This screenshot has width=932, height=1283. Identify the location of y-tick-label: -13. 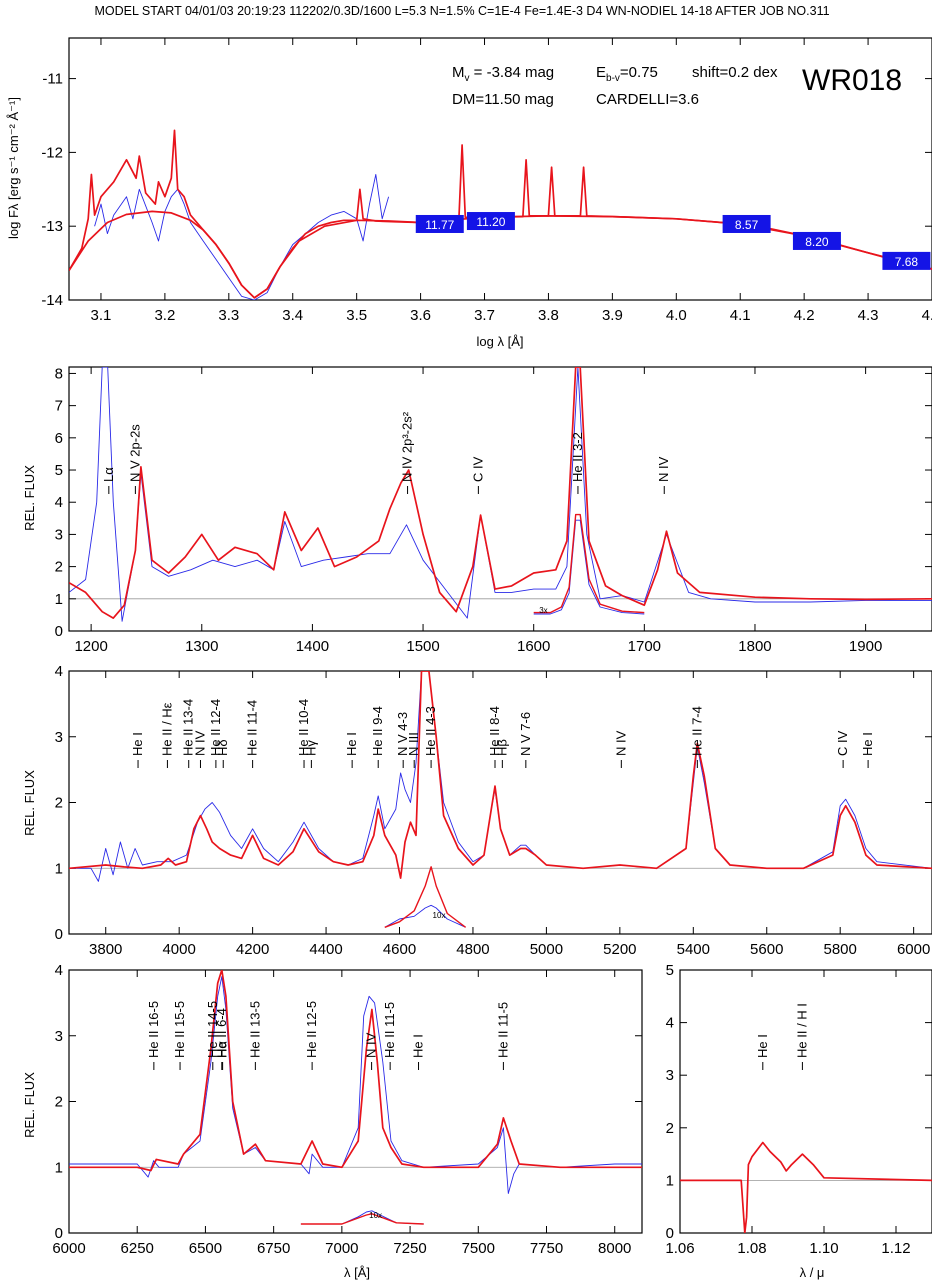
(52, 226).